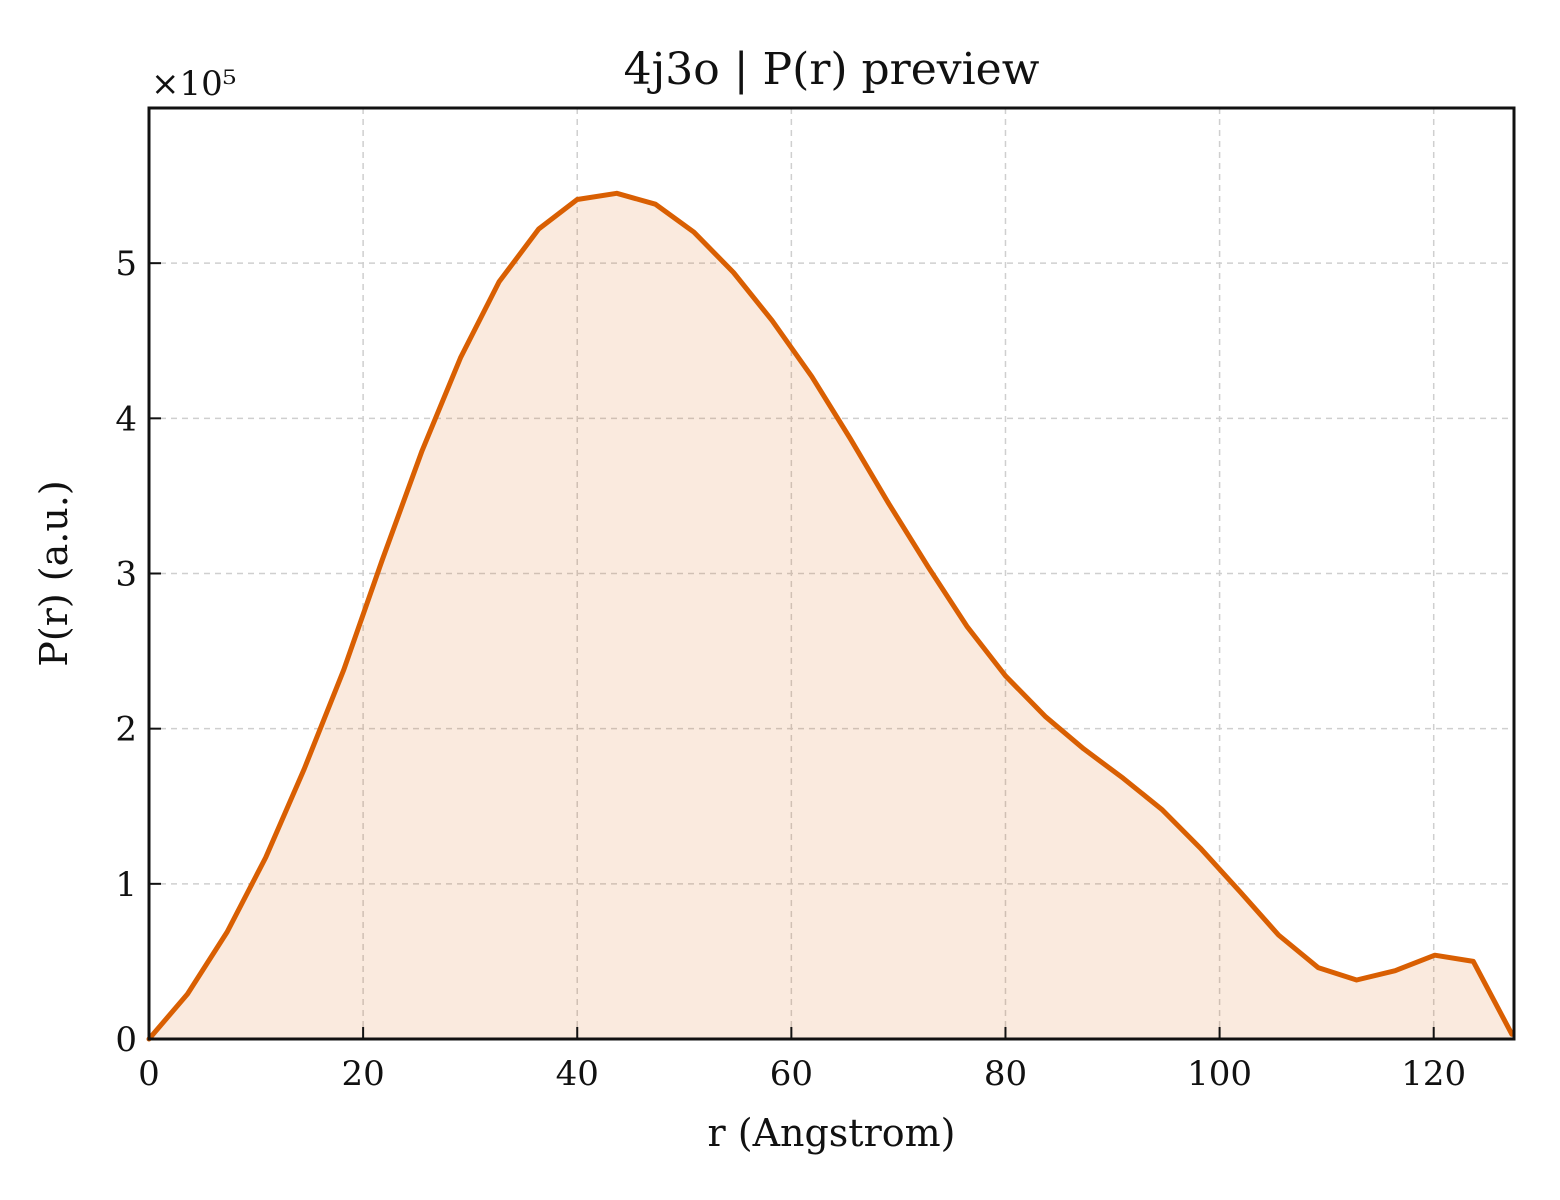 The width and height of the screenshot is (1560, 1200). I want to click on x-tick-label: 100, so click(1219, 1074).